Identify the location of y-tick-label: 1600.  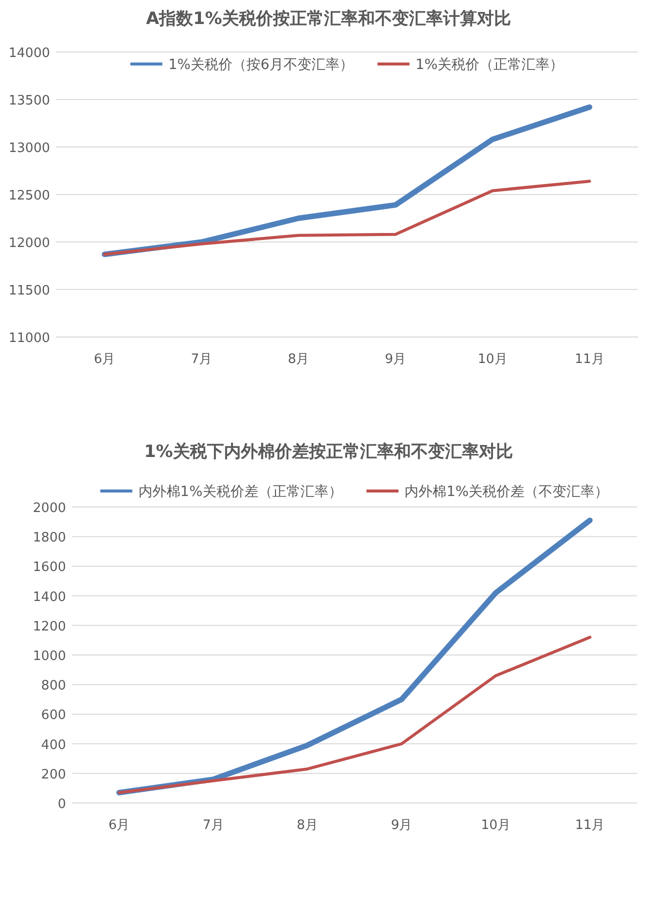
(49, 568).